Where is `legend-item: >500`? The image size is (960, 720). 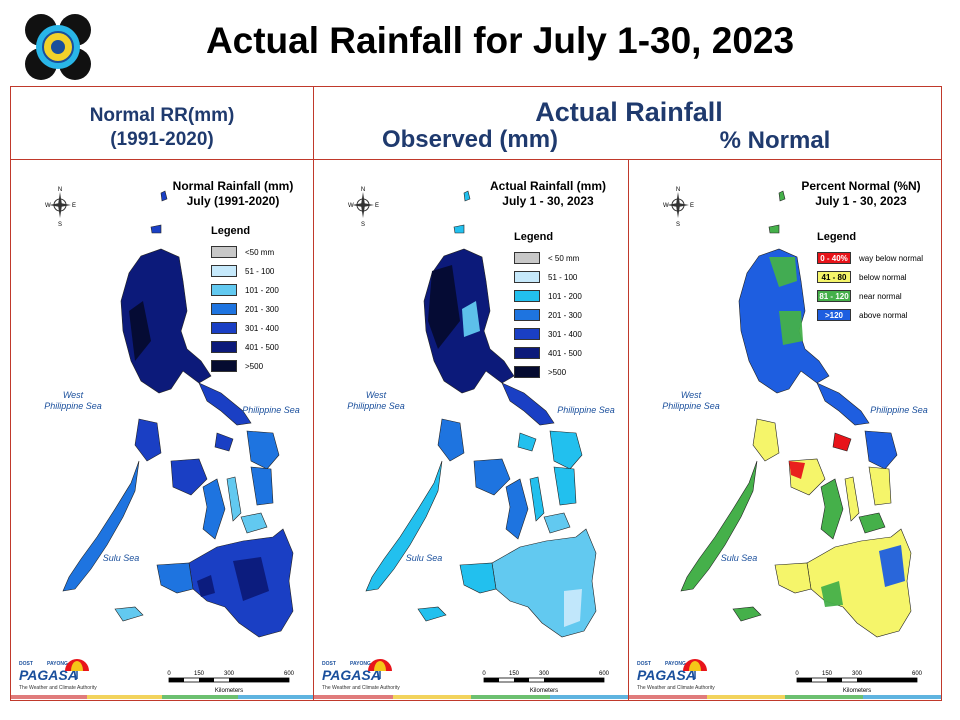
legend-item: >500 is located at coordinates (540, 372).